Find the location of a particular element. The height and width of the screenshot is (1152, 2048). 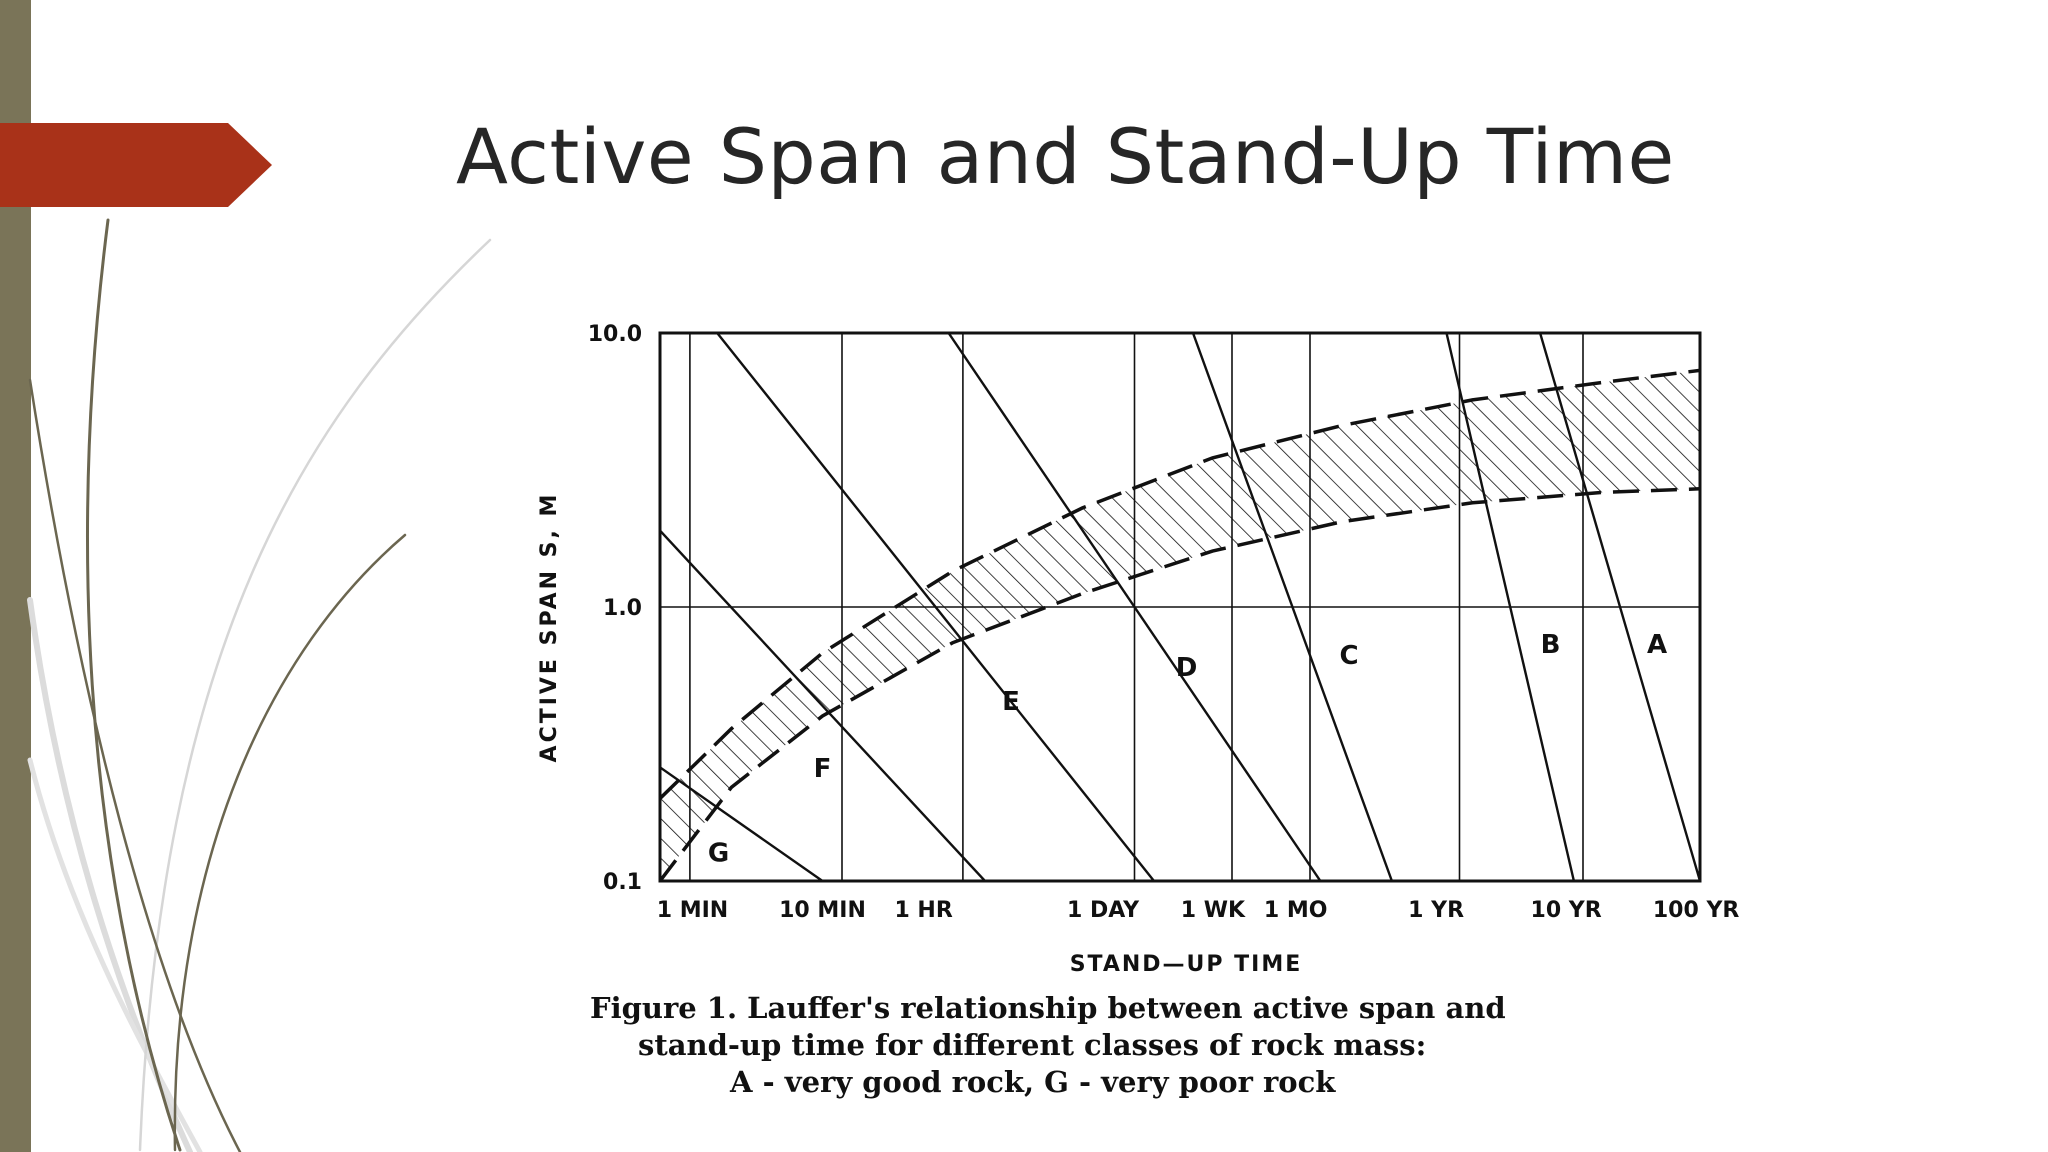

class-line-g is located at coordinates (742, 823).